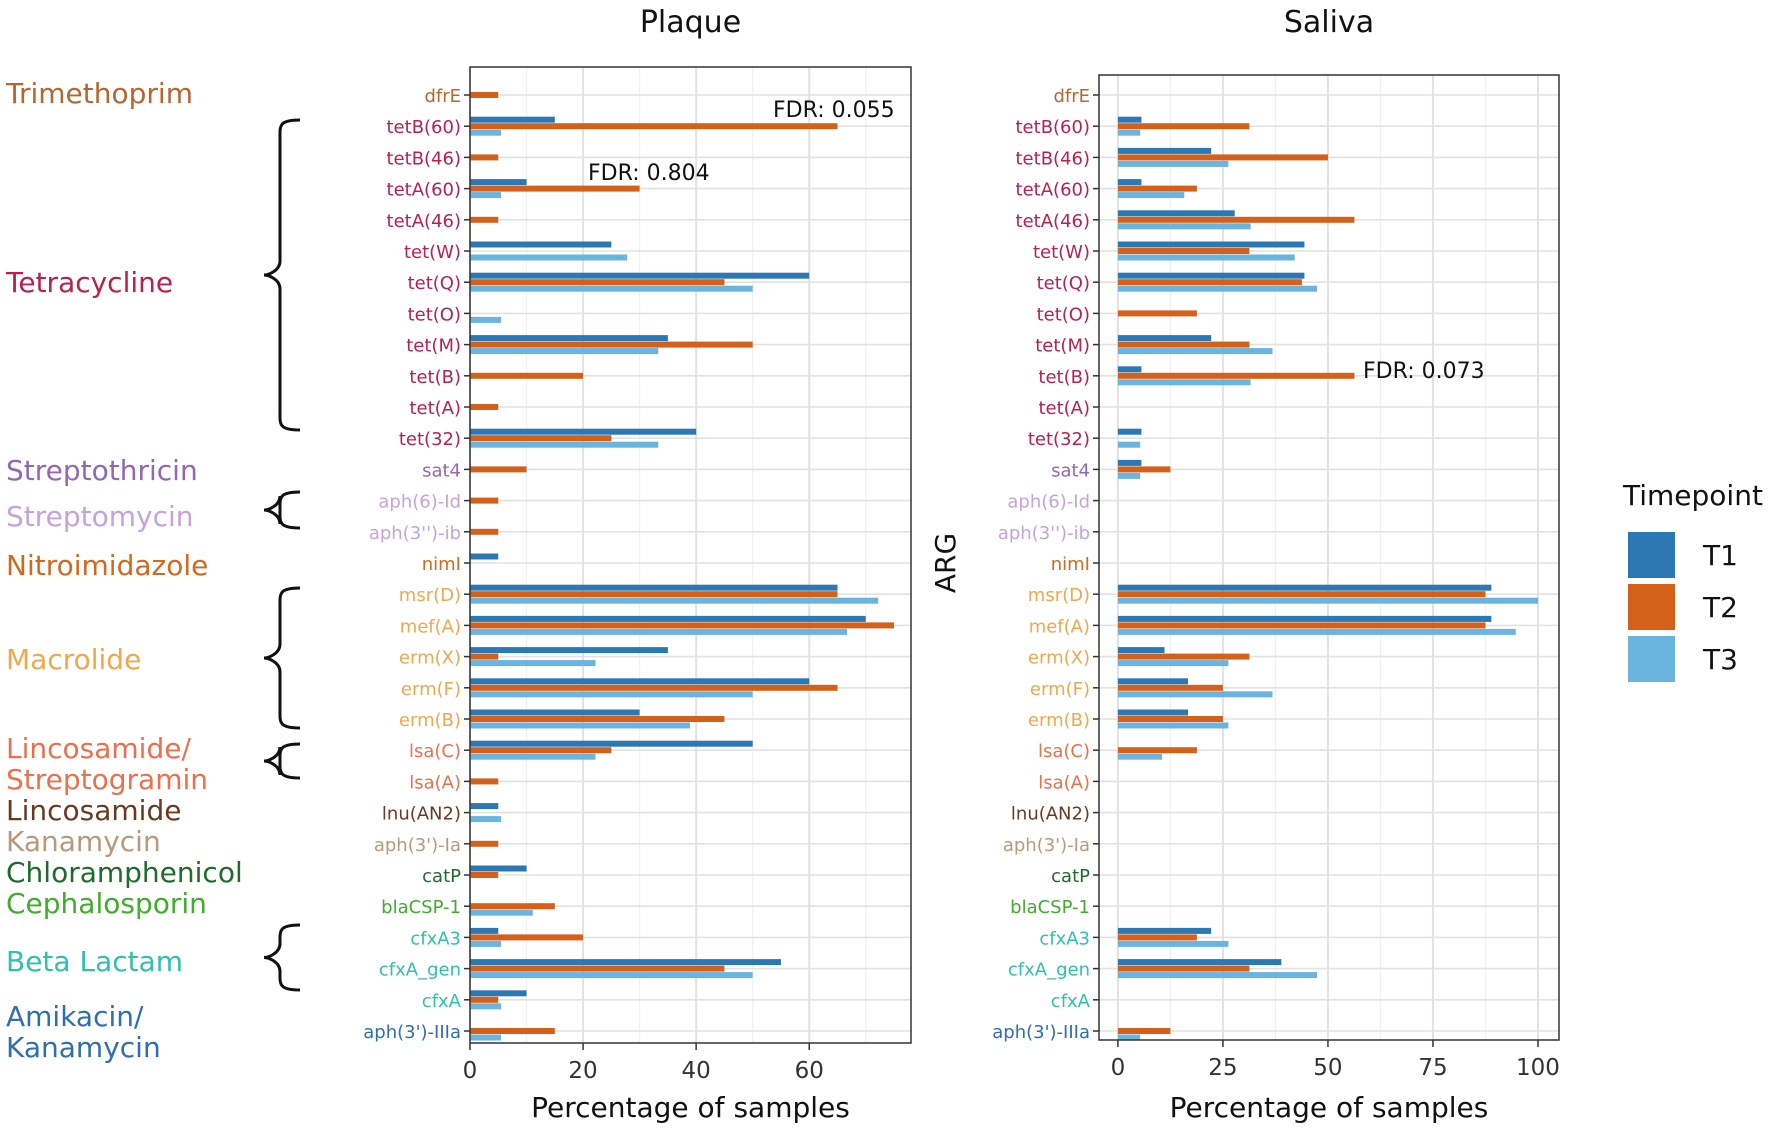 The height and width of the screenshot is (1130, 1771). Describe the element at coordinates (1071, 1001) in the screenshot. I see `saliva-ytick-label-cfxa: cfxA` at that location.